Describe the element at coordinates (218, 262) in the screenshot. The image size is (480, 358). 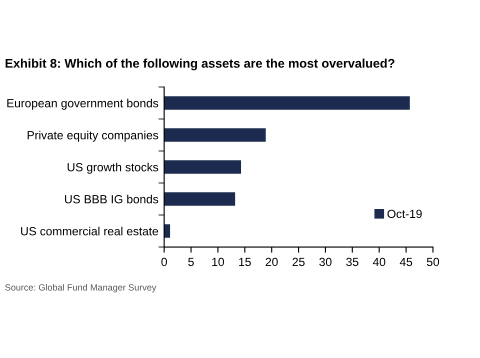
I see `x-tick-label: 10` at that location.